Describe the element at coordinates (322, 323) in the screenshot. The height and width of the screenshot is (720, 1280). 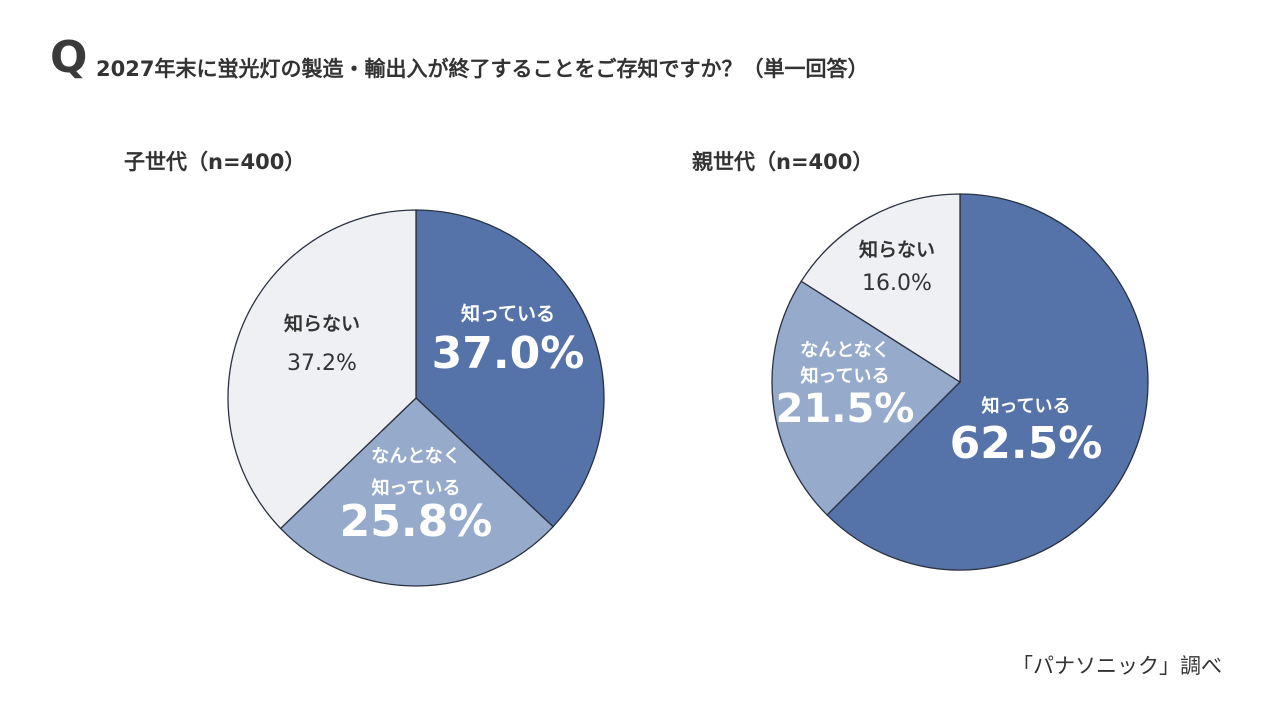
I see `slice-label-child-dont_know: 知らない` at that location.